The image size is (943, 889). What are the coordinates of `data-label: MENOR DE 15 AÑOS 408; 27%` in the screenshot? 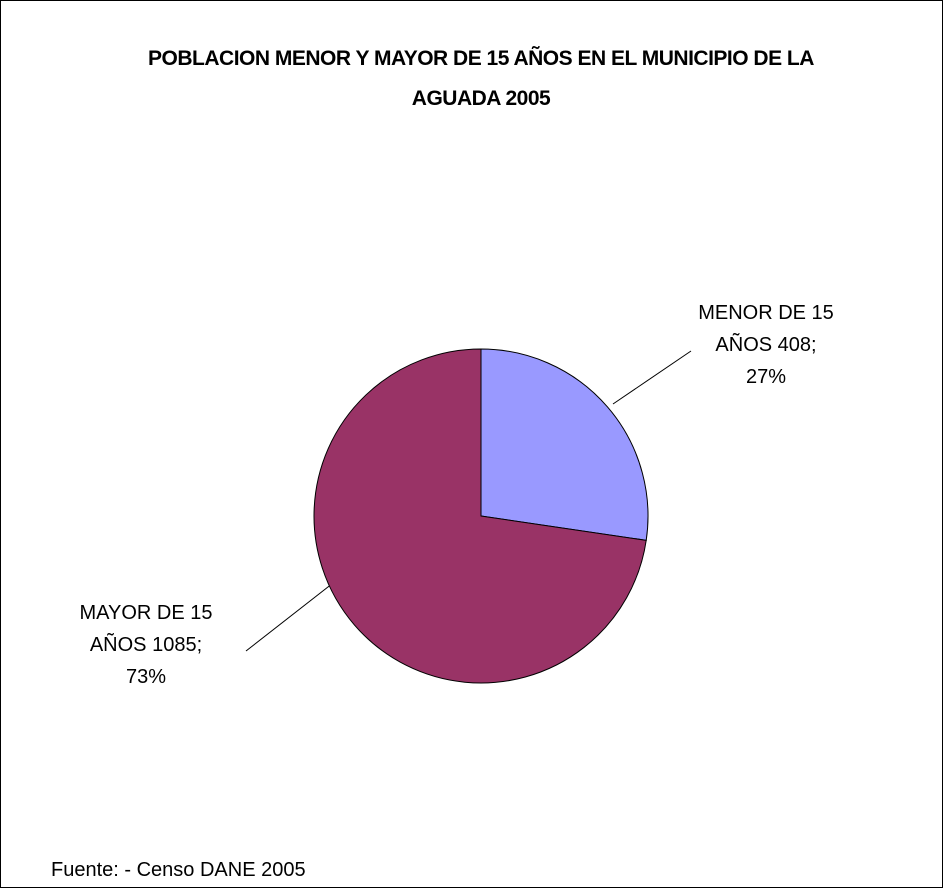 It's located at (766, 345).